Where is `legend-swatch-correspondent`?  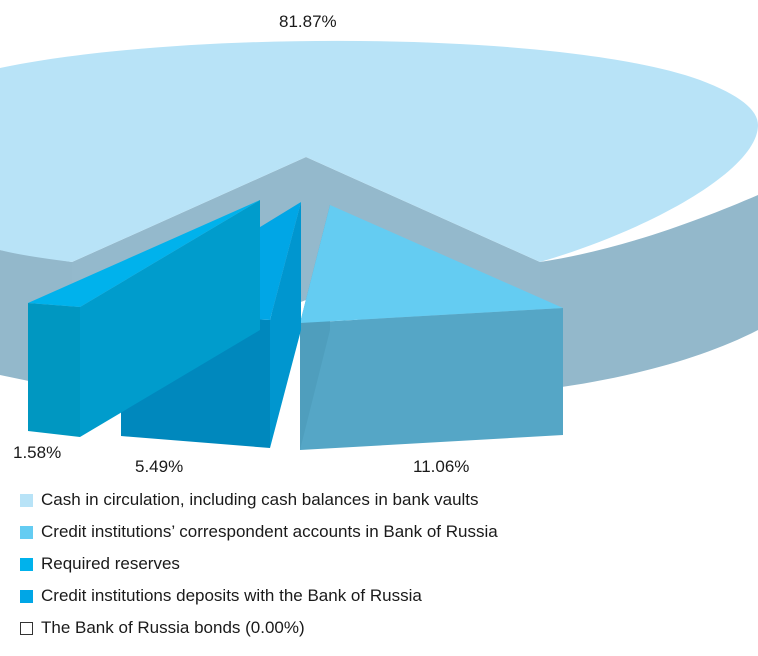 legend-swatch-correspondent is located at coordinates (26, 532).